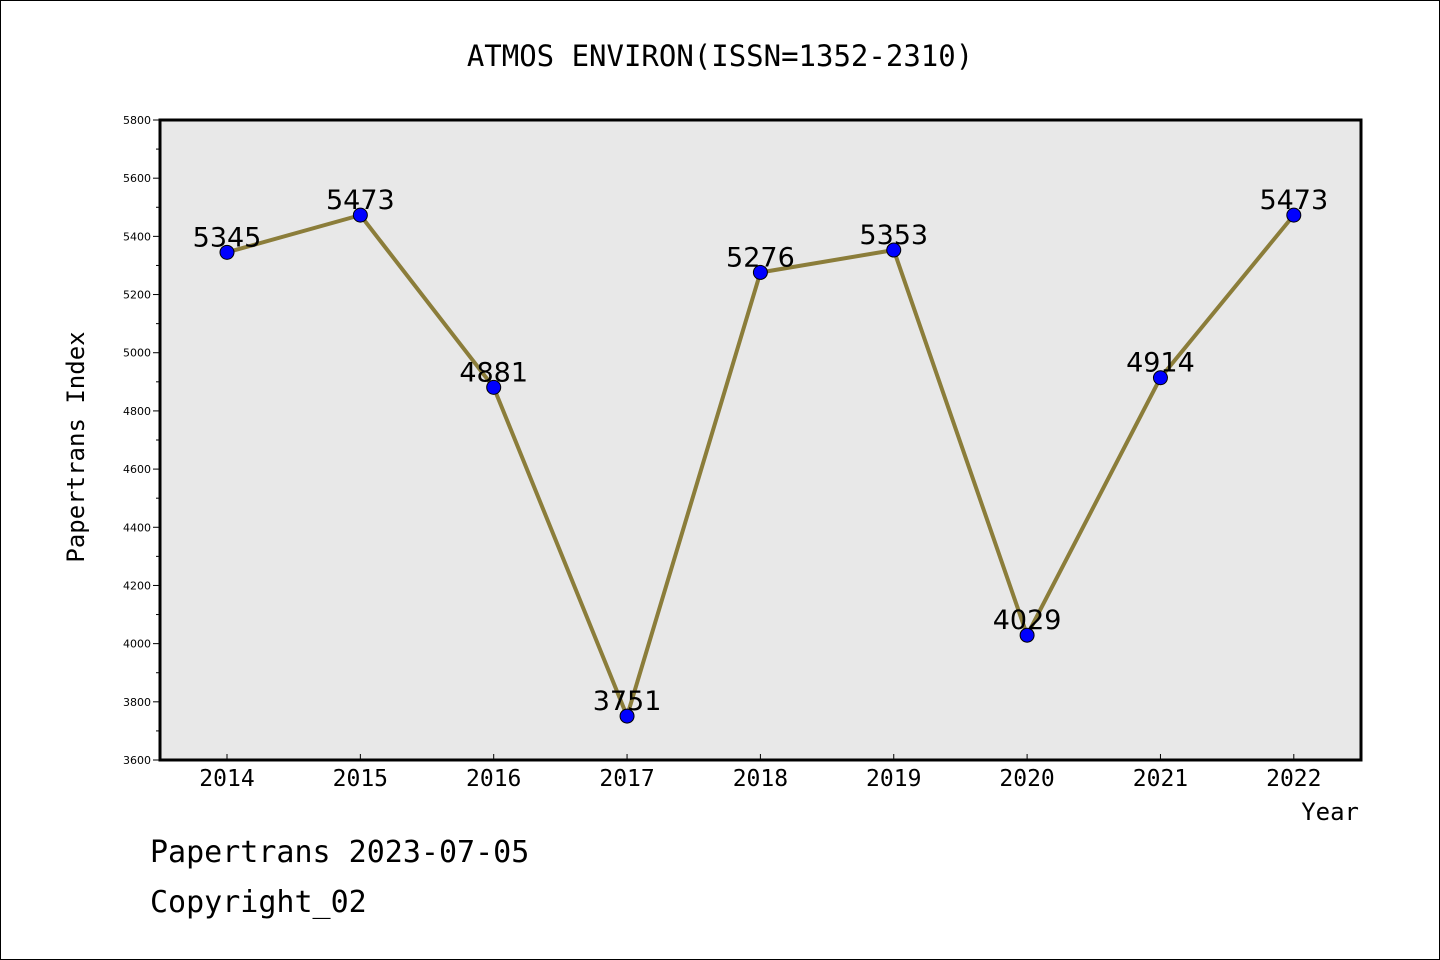 The width and height of the screenshot is (1440, 960). Describe the element at coordinates (137, 469) in the screenshot. I see `y-tick-label: 4600` at that location.